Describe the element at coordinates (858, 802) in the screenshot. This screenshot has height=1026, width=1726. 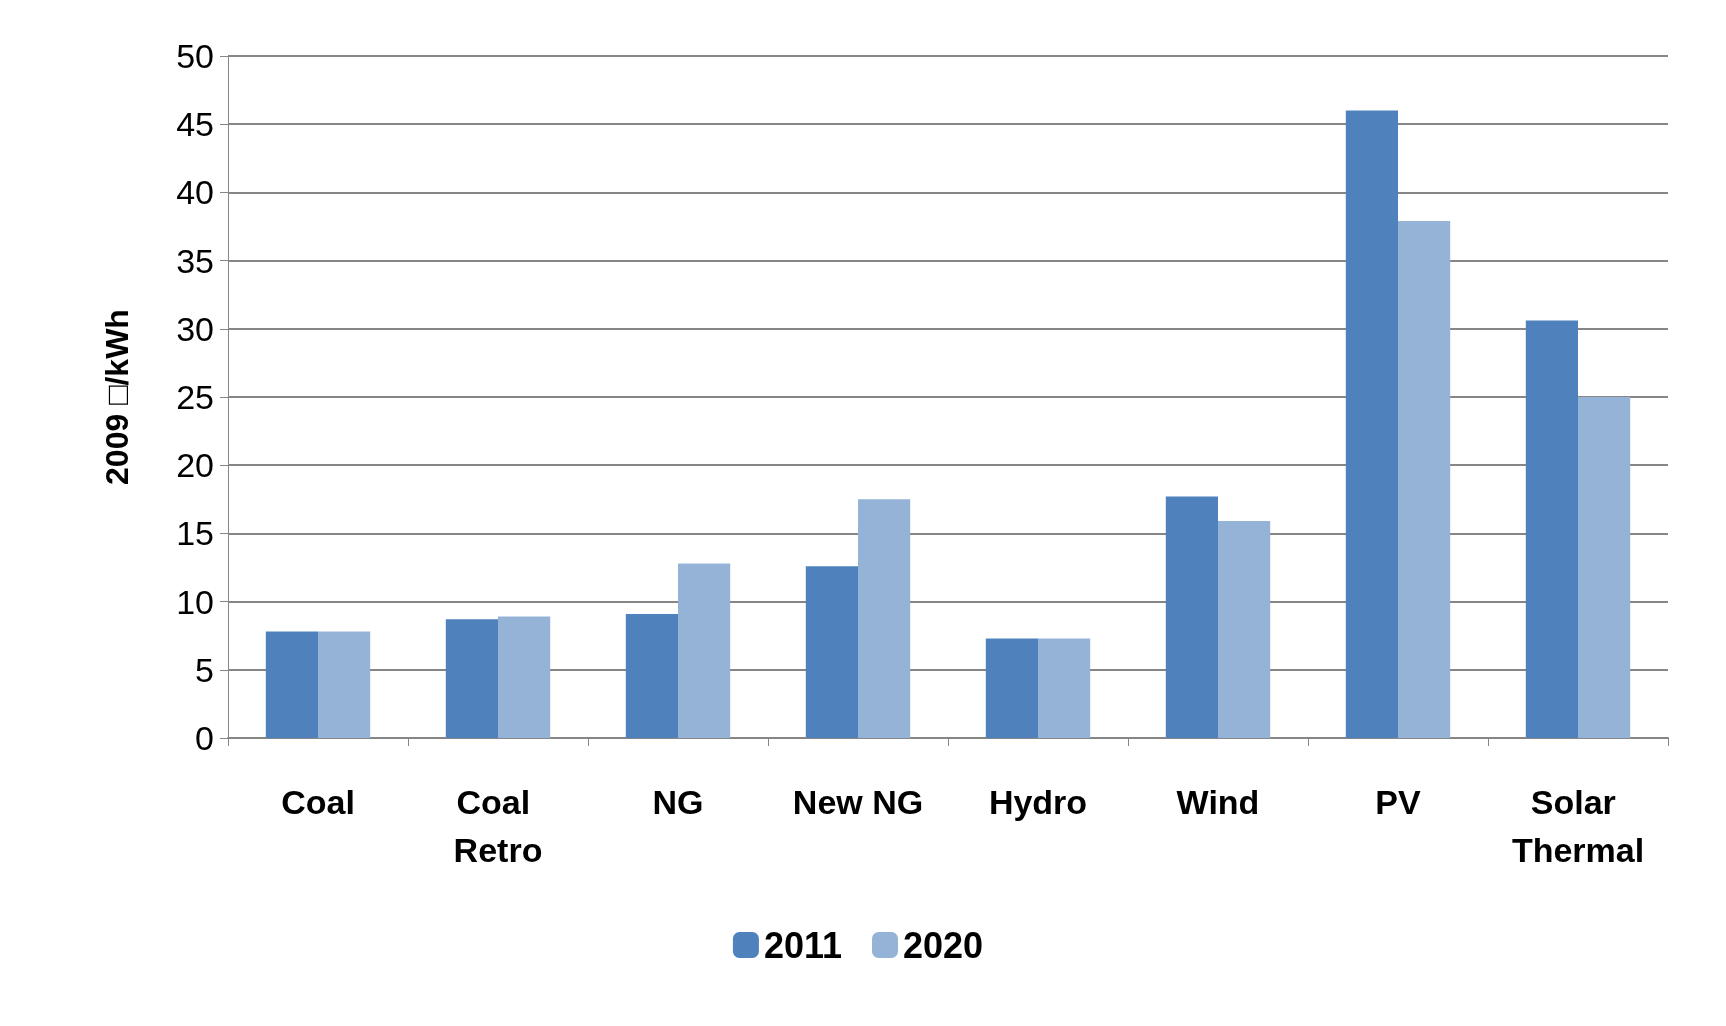
I see `x-tick-label: New NG` at that location.